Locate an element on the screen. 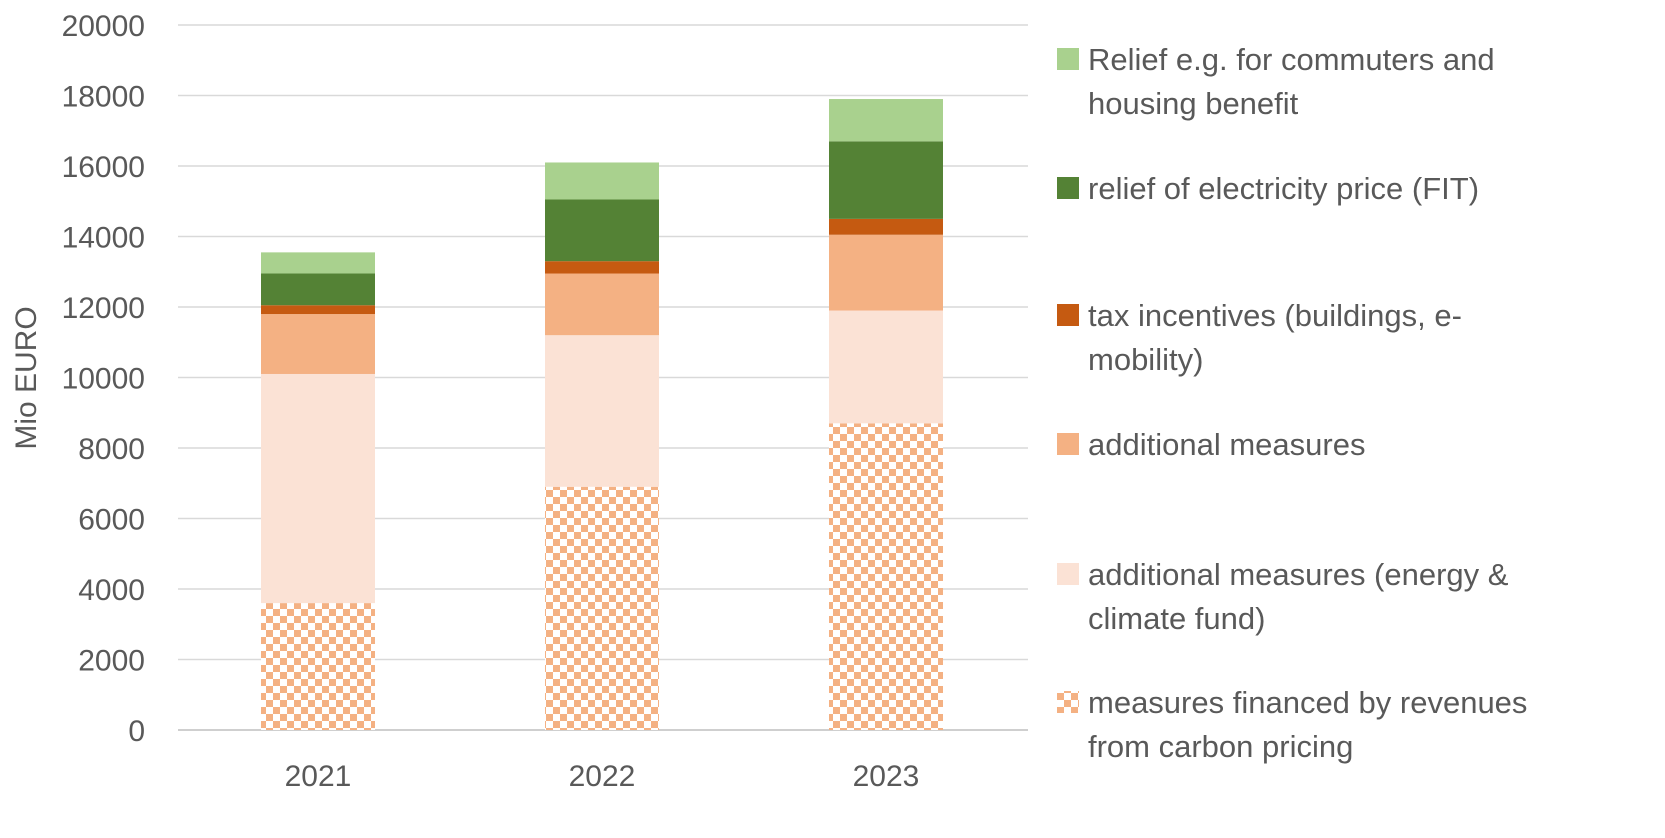 This screenshot has width=1665, height=838. y-axis-title: Mio EURO is located at coordinates (26, 377).